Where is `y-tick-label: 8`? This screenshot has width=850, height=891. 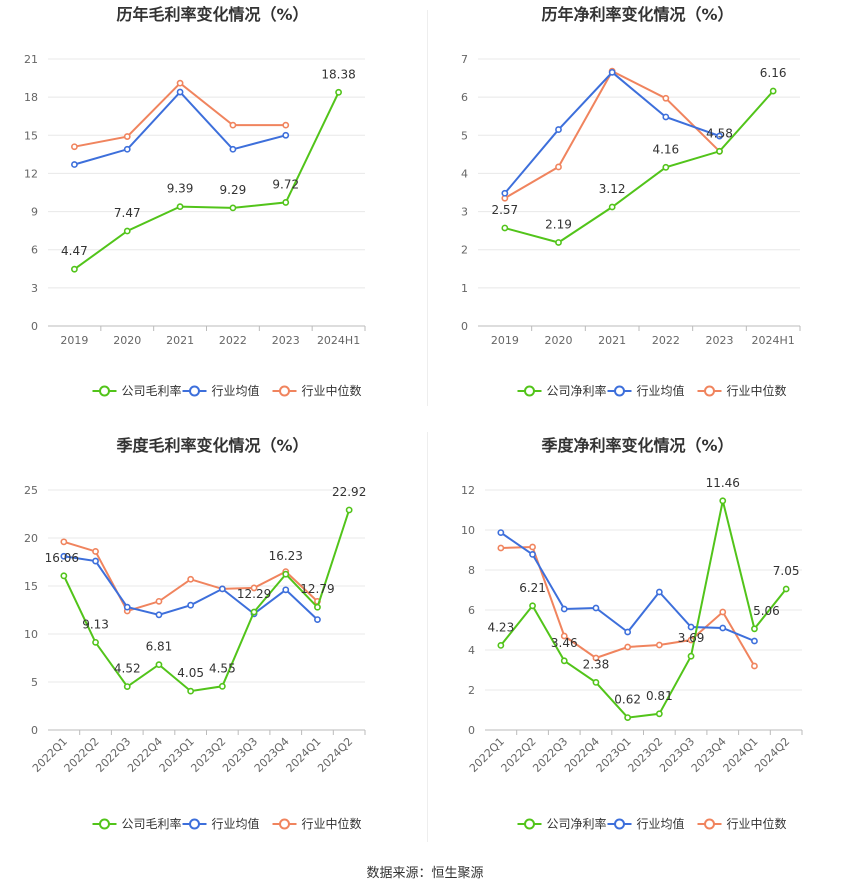 y-tick-label: 8 is located at coordinates (471, 570).